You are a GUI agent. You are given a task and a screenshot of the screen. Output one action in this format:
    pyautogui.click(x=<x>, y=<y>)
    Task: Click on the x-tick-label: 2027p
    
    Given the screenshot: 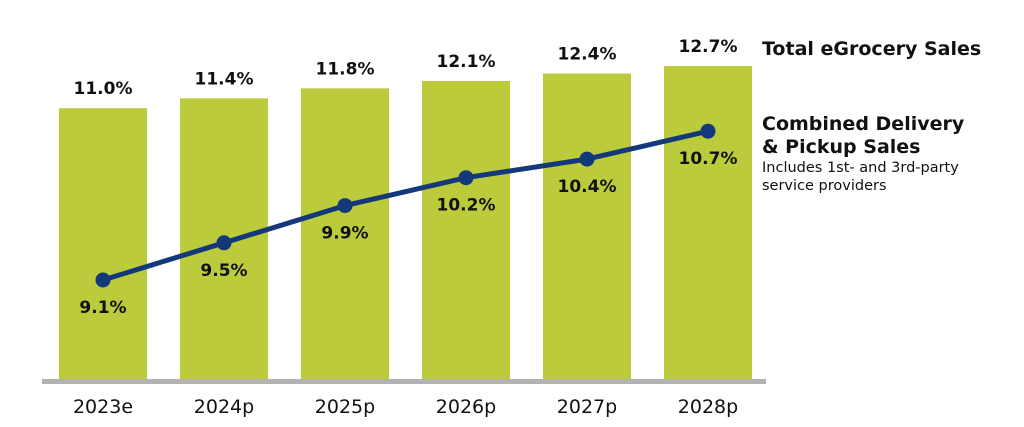 What is the action you would take?
    pyautogui.click(x=587, y=407)
    